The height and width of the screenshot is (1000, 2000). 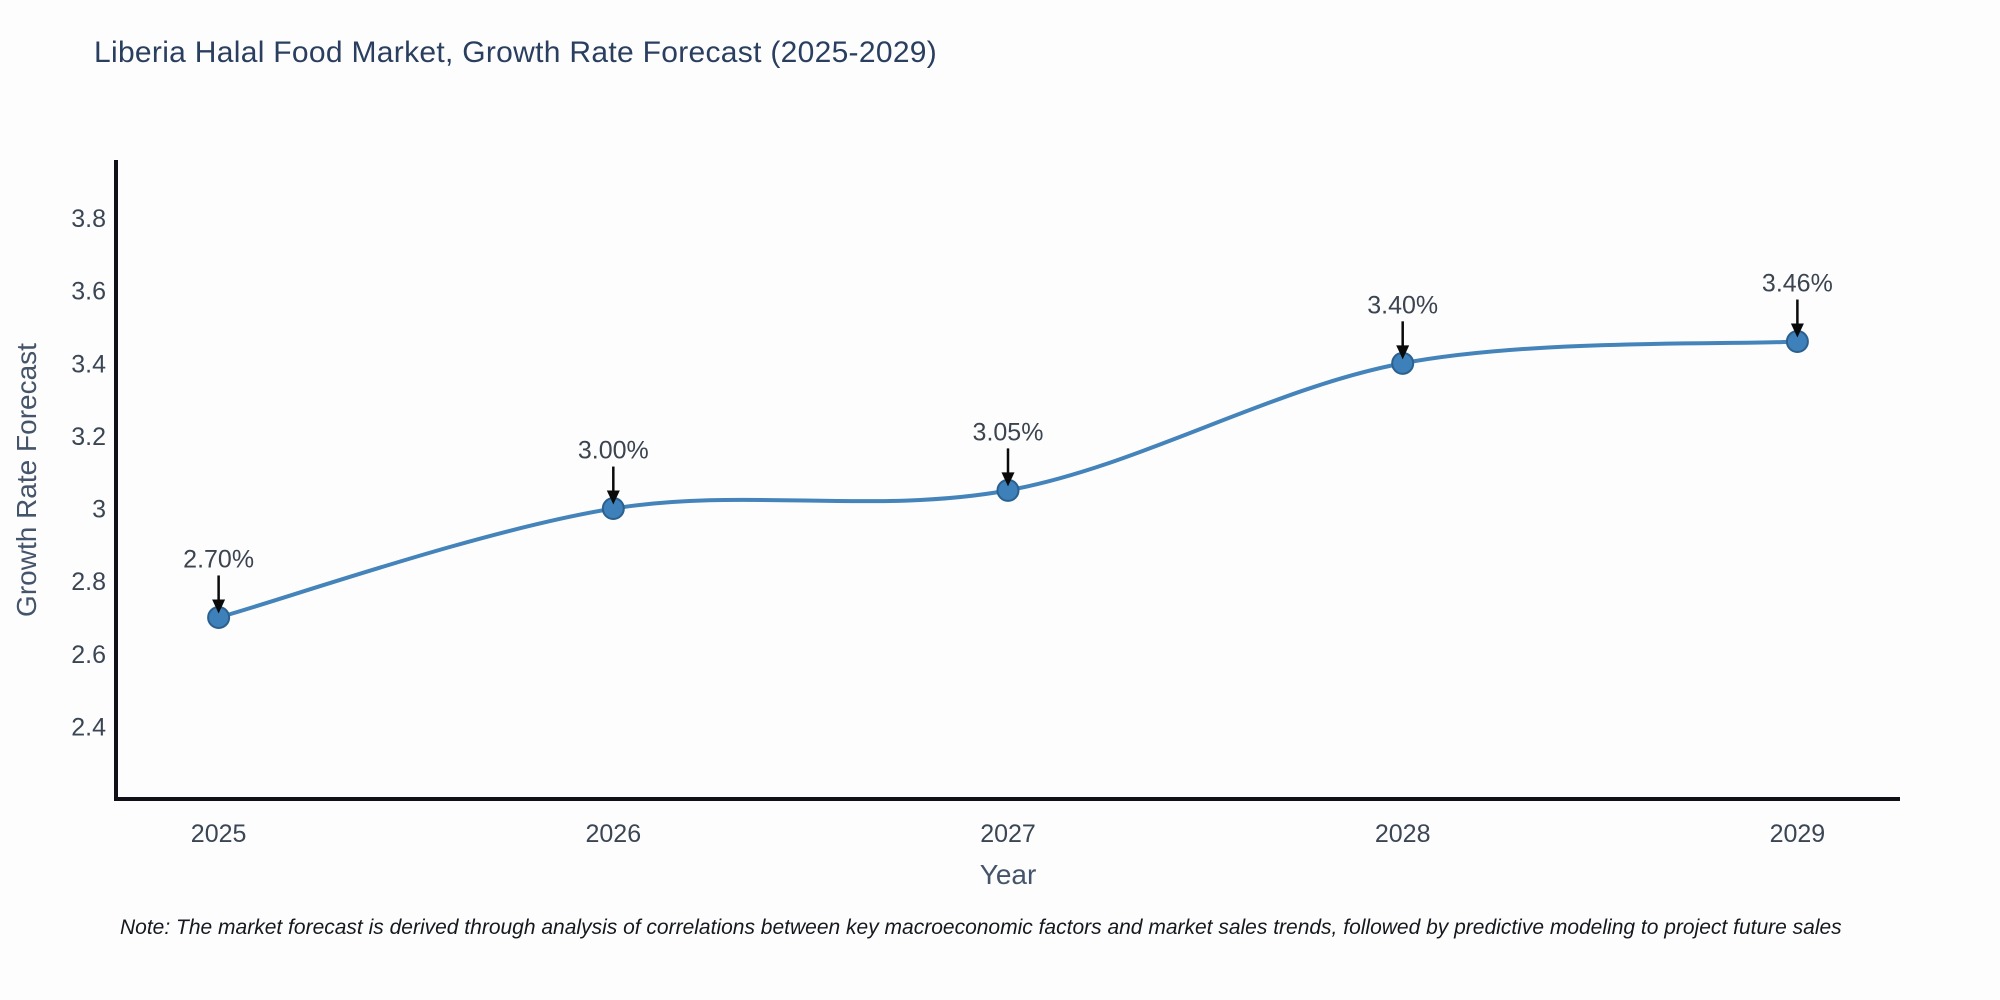 What do you see at coordinates (88, 219) in the screenshot?
I see `y-tick-label: 3.8` at bounding box center [88, 219].